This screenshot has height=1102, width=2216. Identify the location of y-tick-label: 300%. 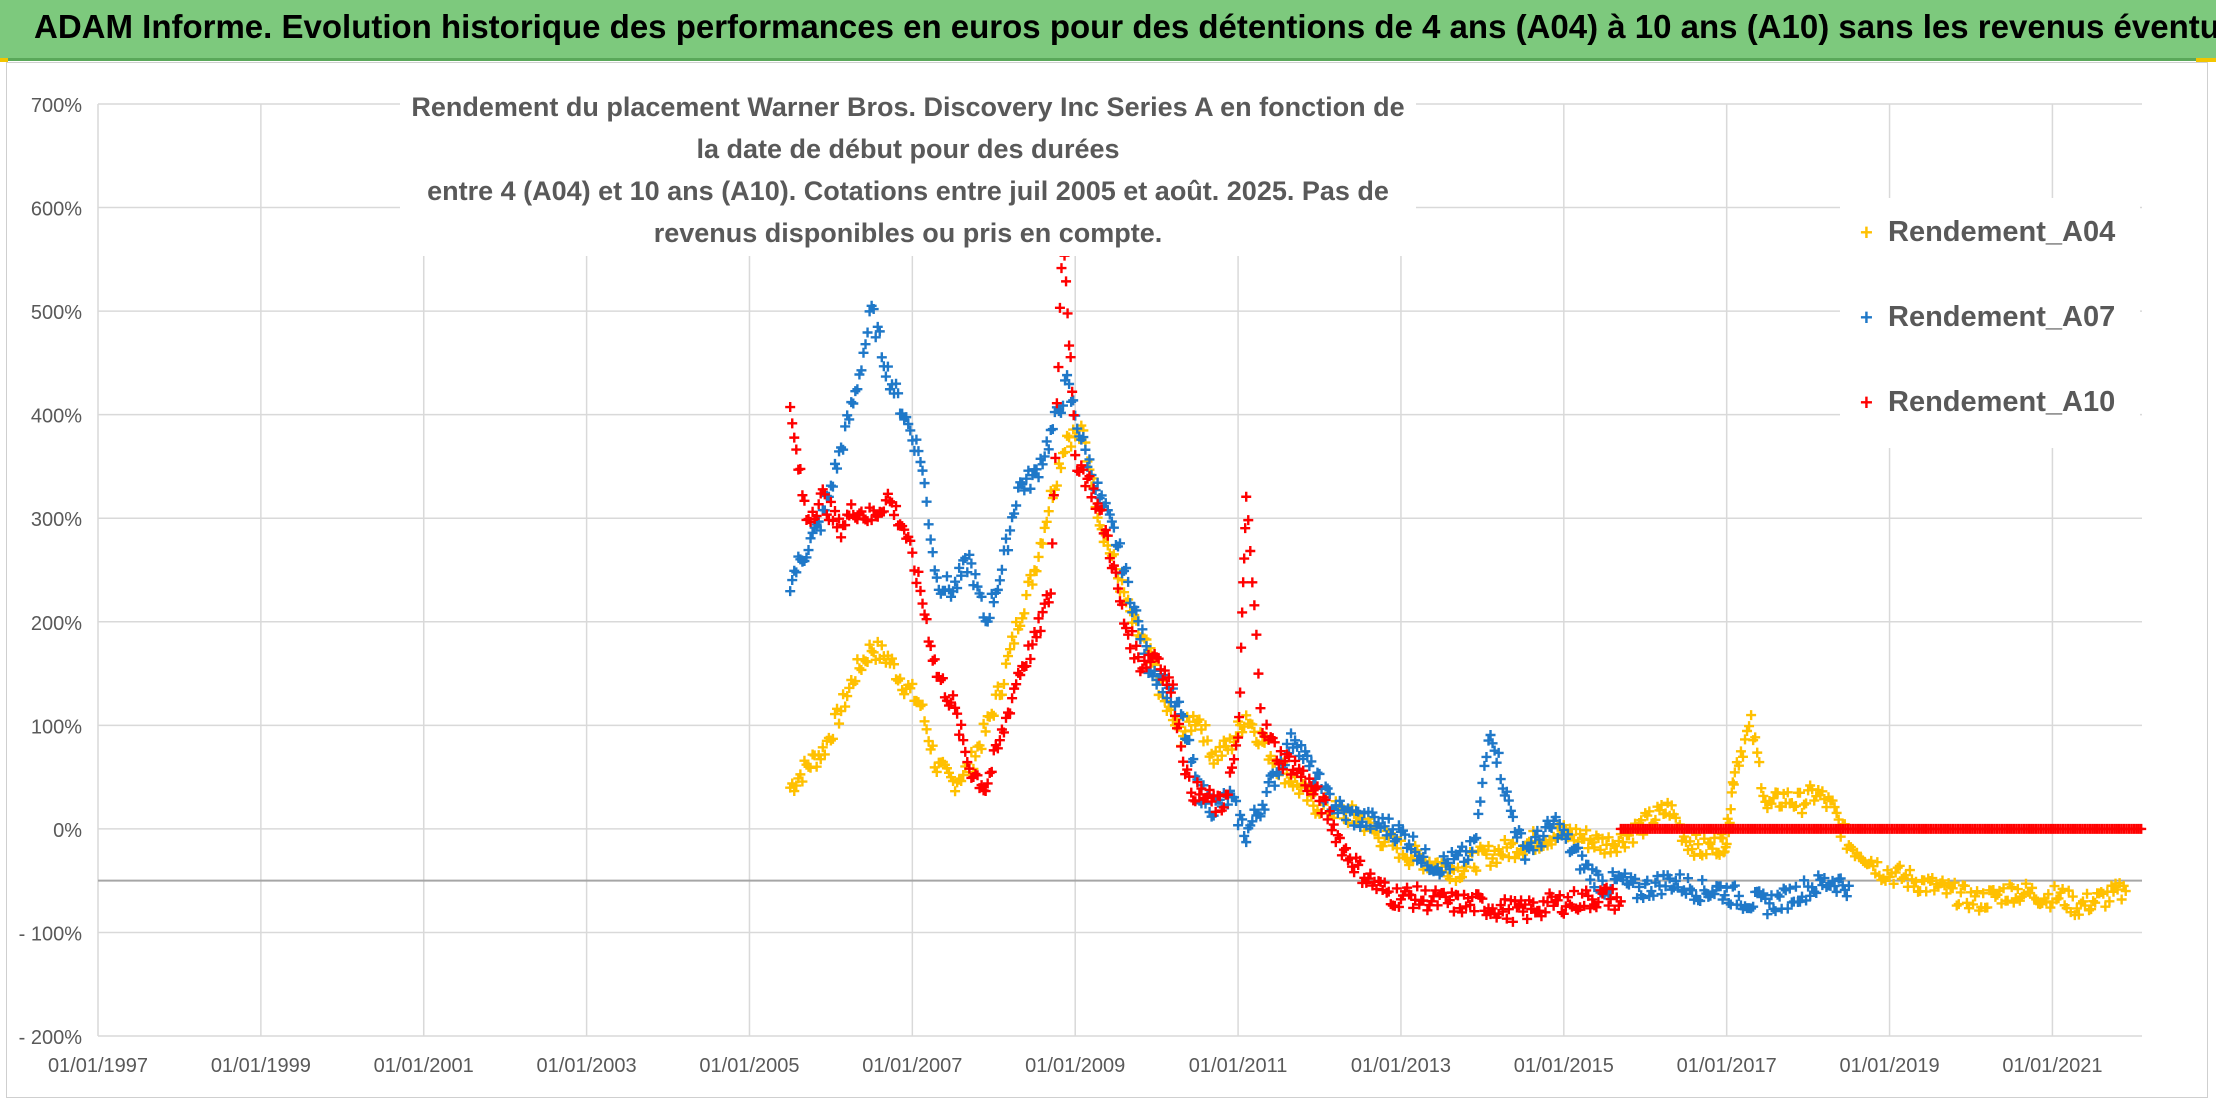
(56, 520).